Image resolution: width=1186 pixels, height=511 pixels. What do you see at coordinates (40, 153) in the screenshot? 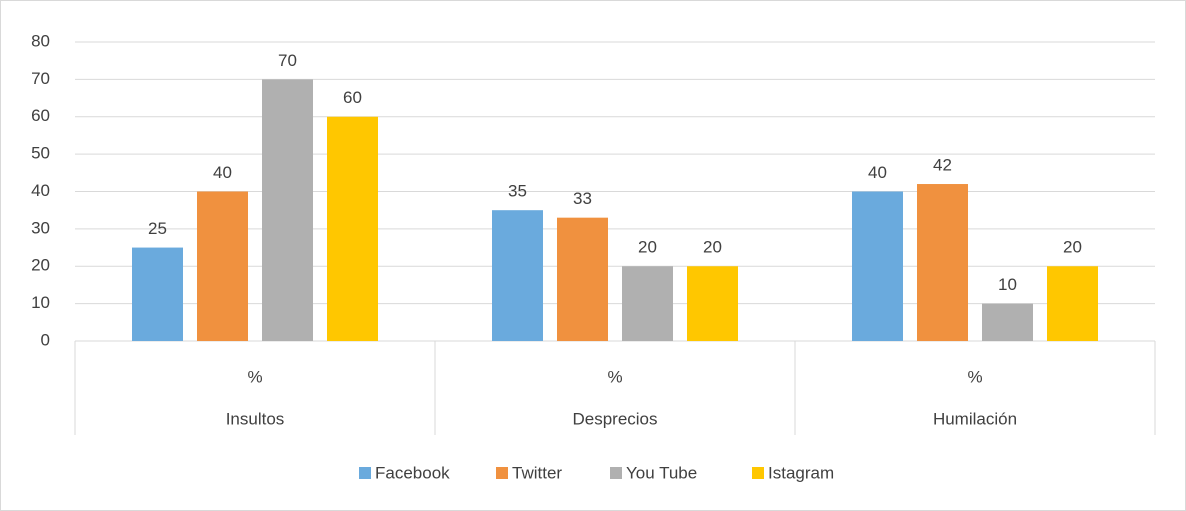
I see `y-tick-label: 50` at bounding box center [40, 153].